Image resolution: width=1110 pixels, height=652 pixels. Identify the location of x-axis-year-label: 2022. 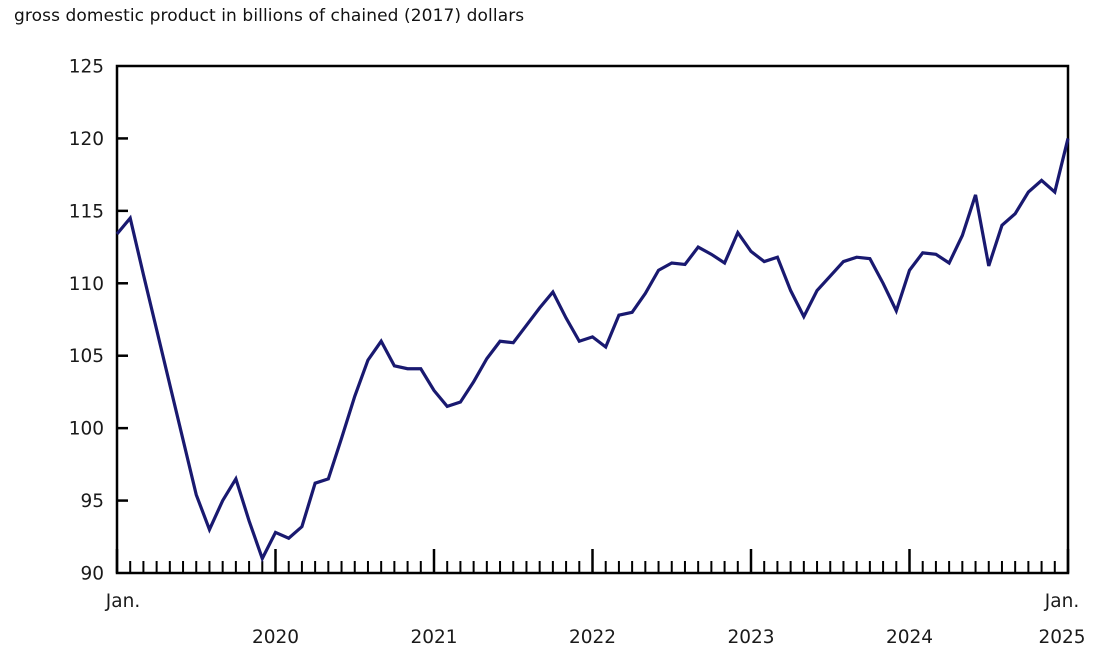
(592, 637).